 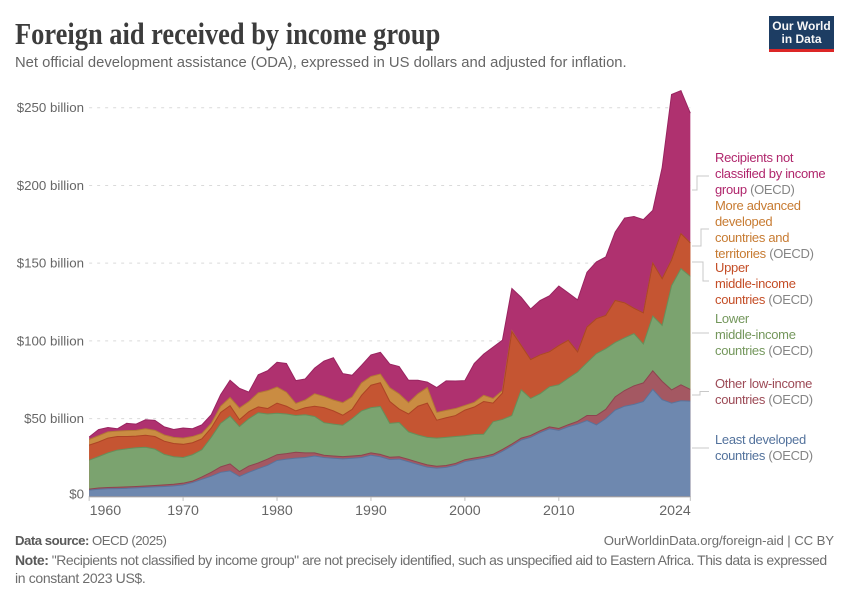 I want to click on svg-text: 1990, so click(x=371, y=511).